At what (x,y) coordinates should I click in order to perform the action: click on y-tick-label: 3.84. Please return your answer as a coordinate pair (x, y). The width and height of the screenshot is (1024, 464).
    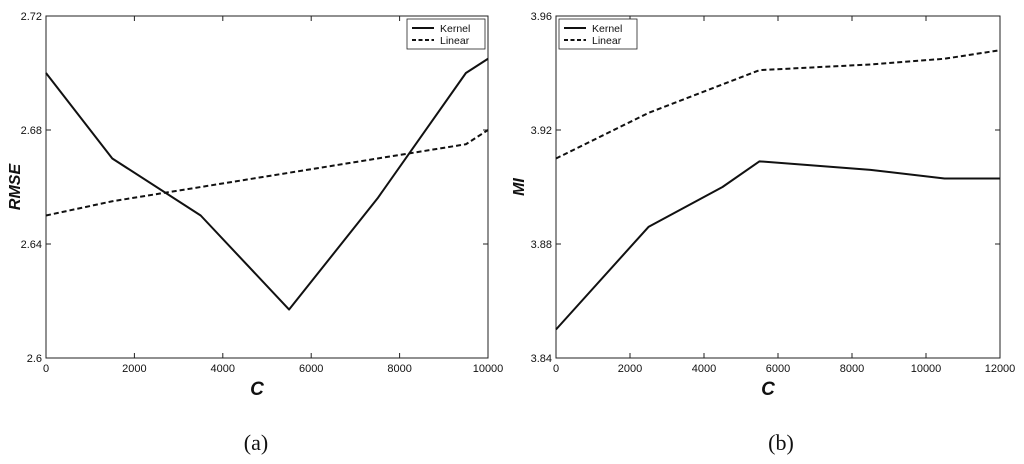
    Looking at the image, I should click on (541, 359).